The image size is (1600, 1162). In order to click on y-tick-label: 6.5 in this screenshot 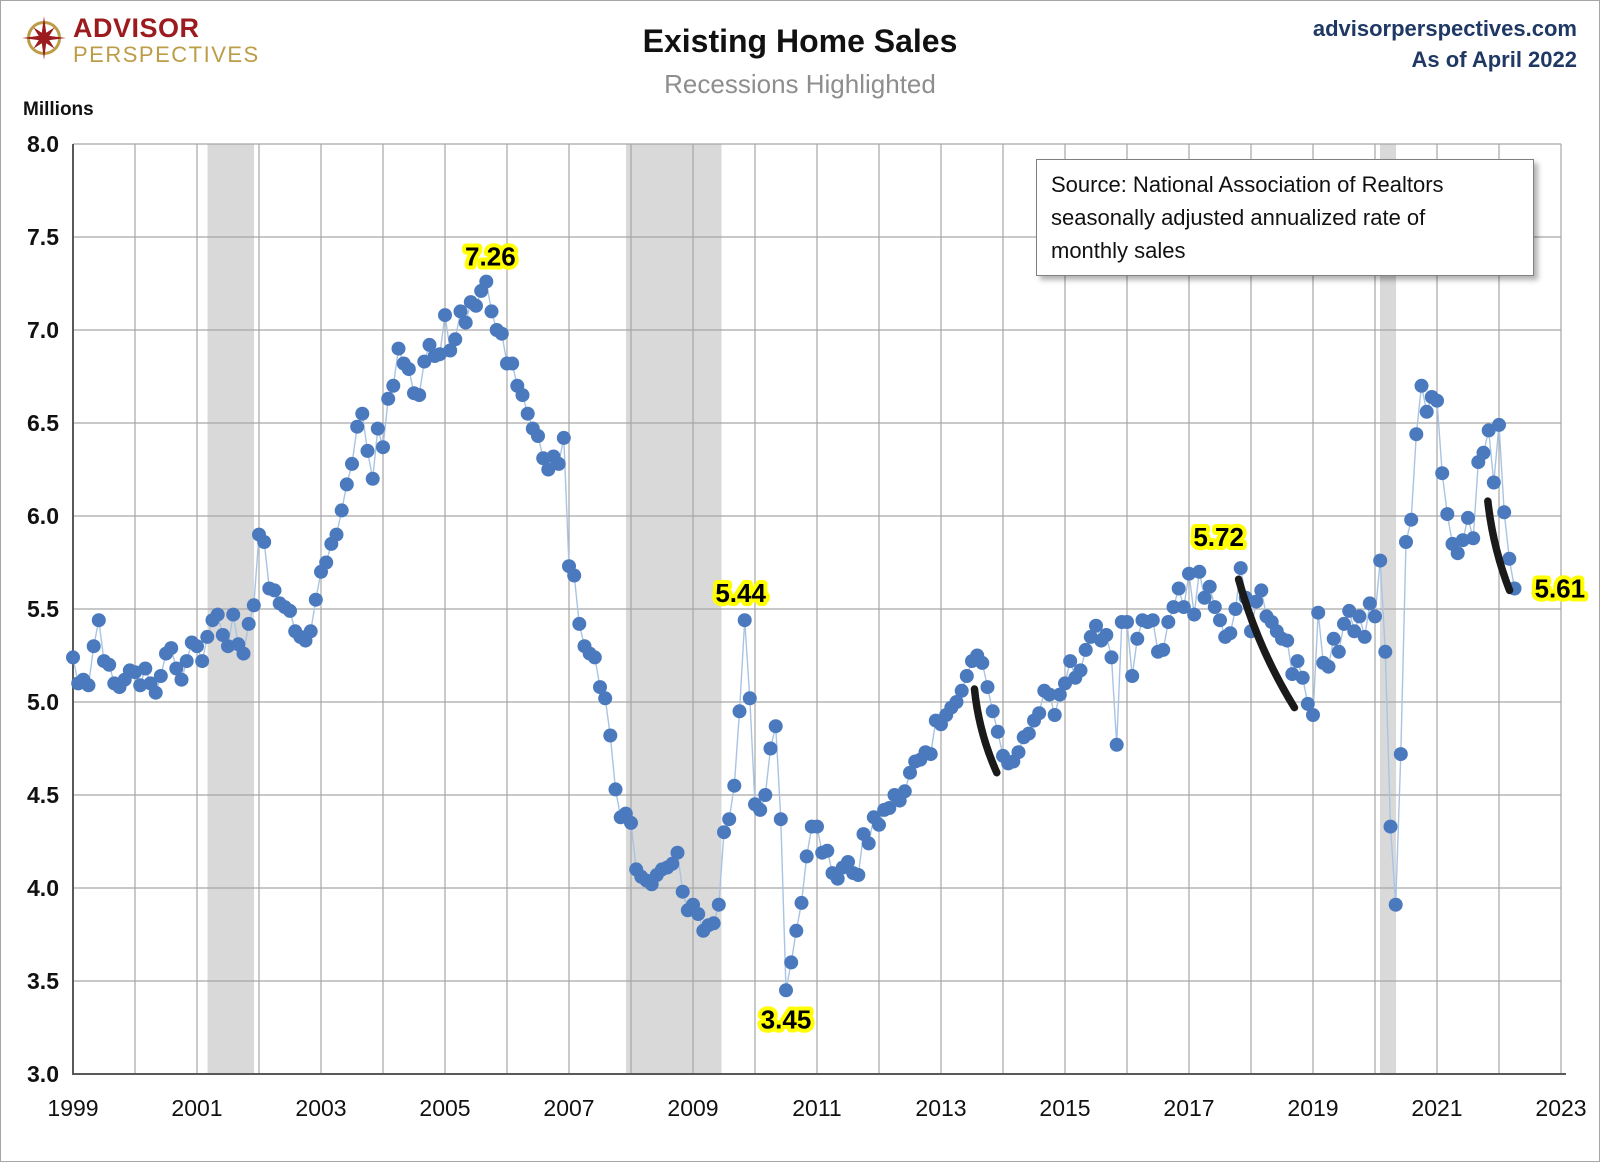, I will do `click(43, 423)`.